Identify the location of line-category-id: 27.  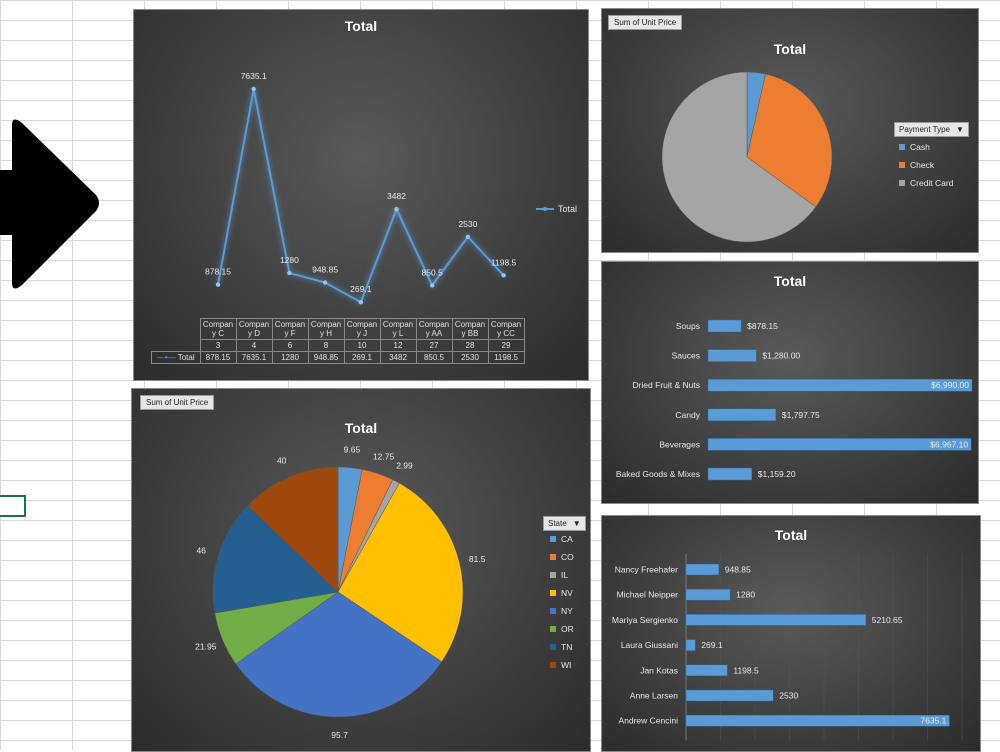
(434, 345).